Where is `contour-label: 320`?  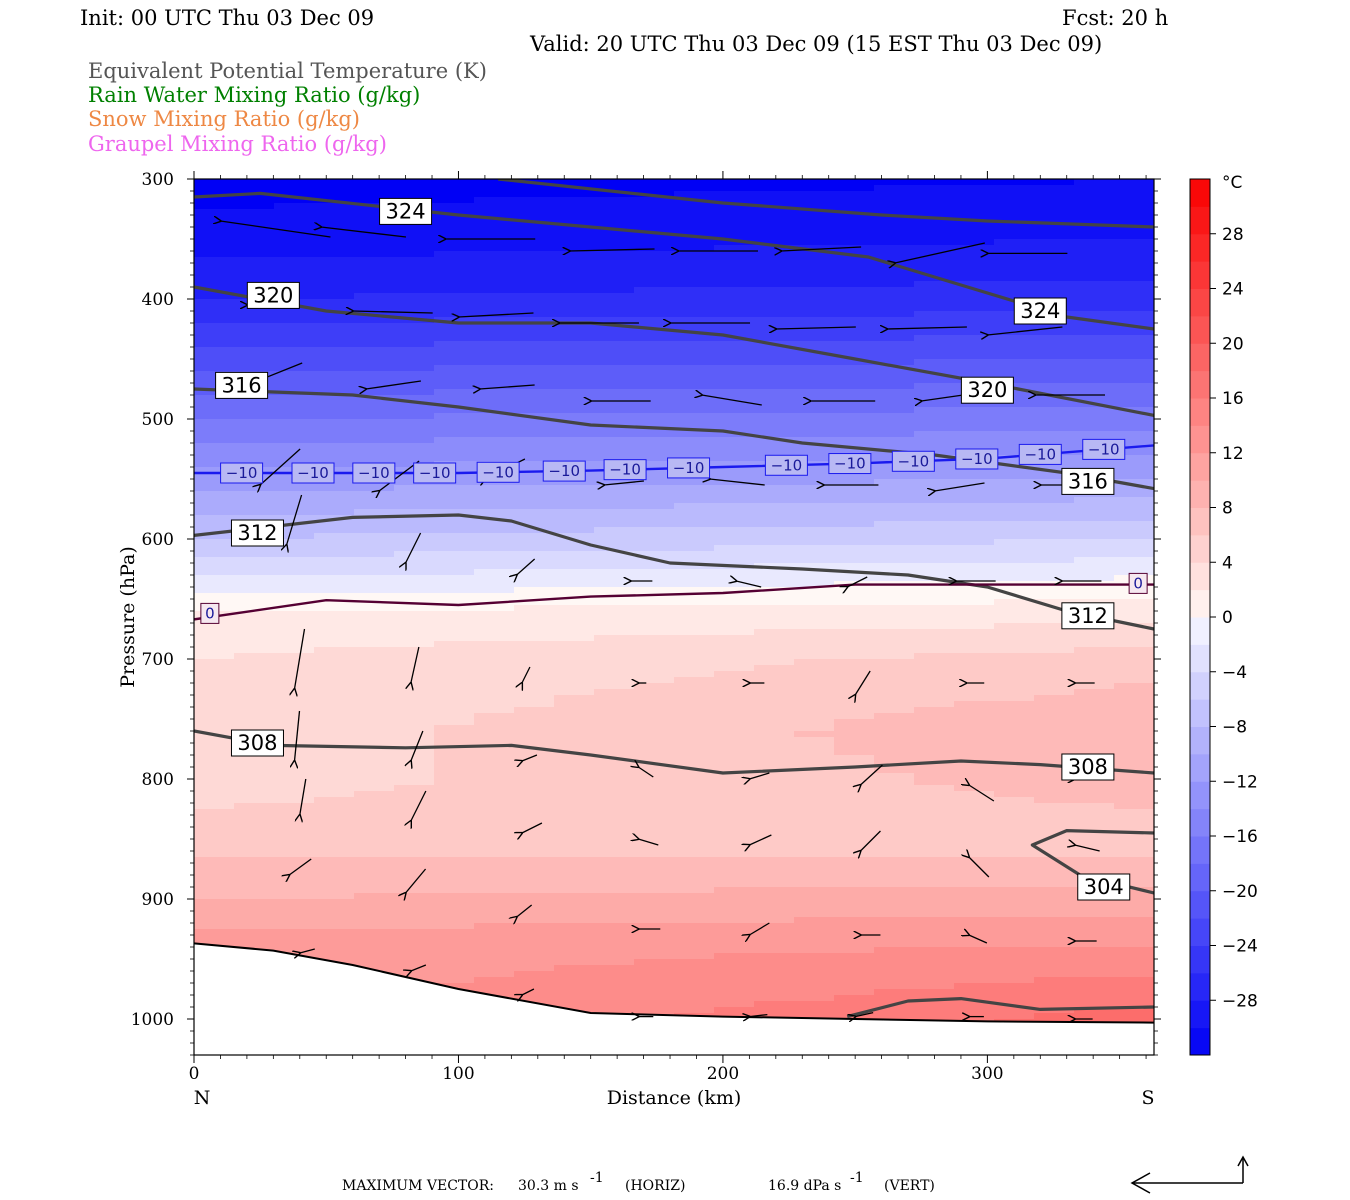 contour-label: 320 is located at coordinates (987, 390).